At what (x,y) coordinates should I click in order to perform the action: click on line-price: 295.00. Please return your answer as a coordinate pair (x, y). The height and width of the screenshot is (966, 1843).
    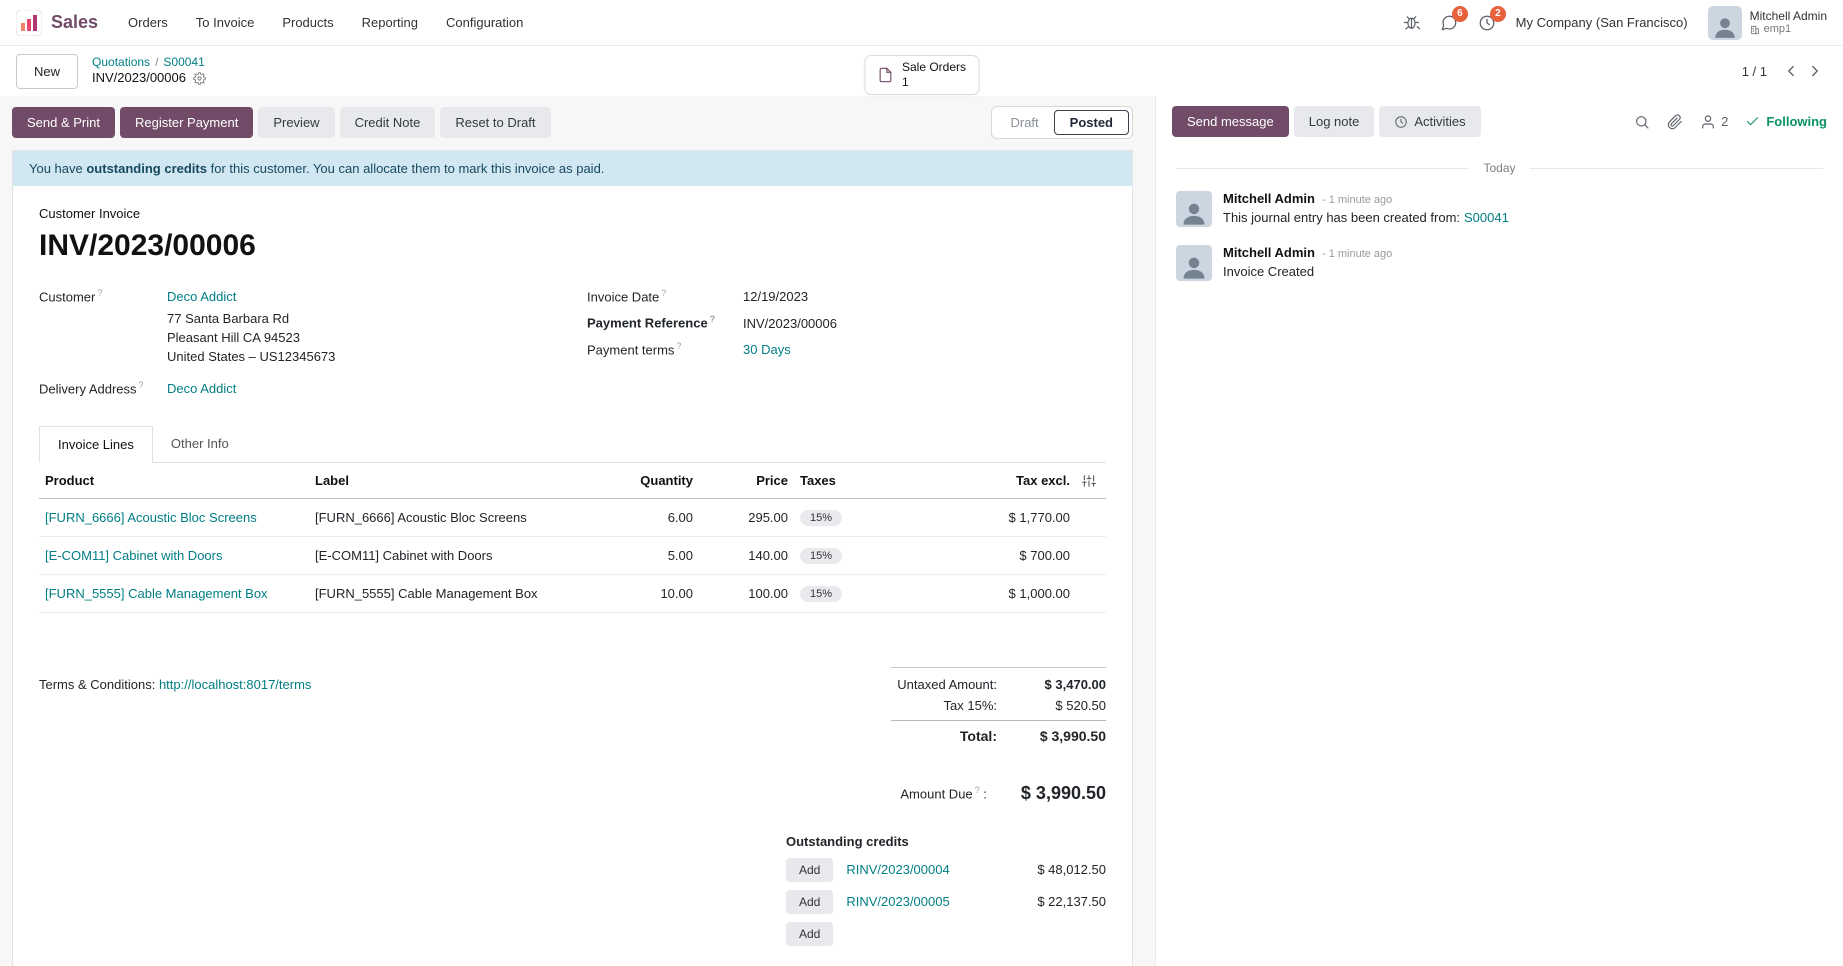
    Looking at the image, I should click on (746, 518).